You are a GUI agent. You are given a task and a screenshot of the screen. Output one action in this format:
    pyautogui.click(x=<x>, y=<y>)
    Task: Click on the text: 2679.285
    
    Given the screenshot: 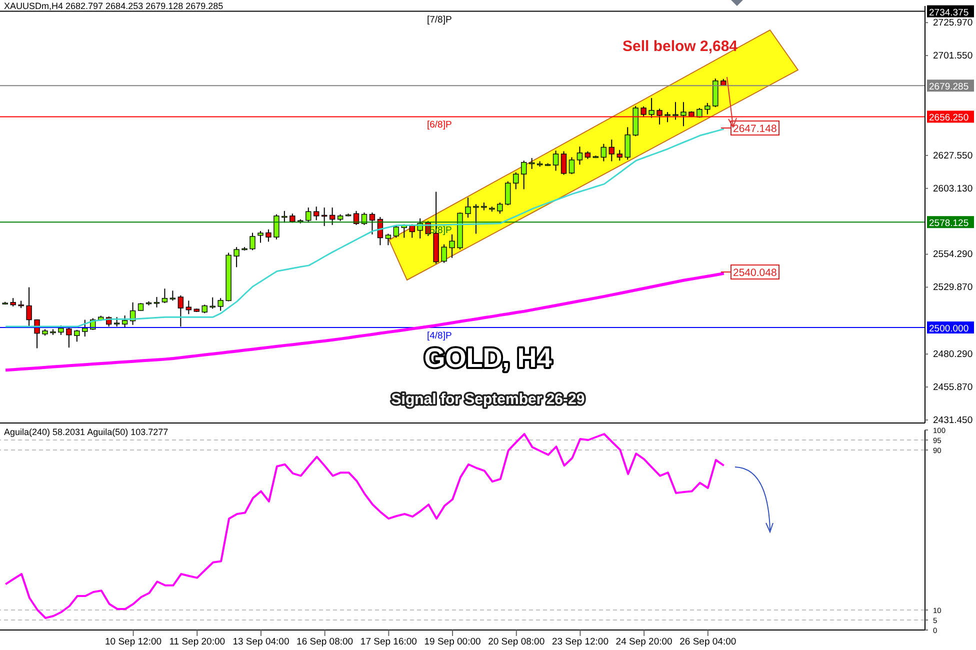 What is the action you would take?
    pyautogui.click(x=949, y=87)
    